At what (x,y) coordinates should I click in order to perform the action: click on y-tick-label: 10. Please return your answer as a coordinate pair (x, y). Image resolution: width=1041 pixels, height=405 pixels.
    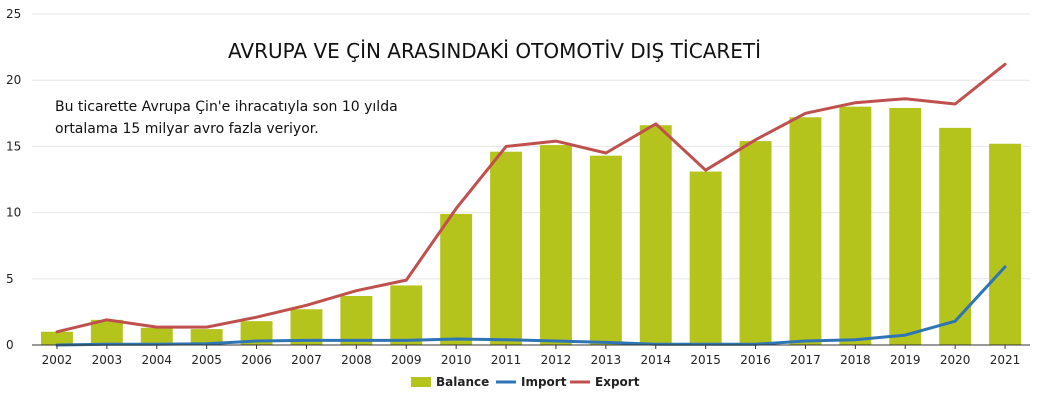
    Looking at the image, I should click on (13, 213).